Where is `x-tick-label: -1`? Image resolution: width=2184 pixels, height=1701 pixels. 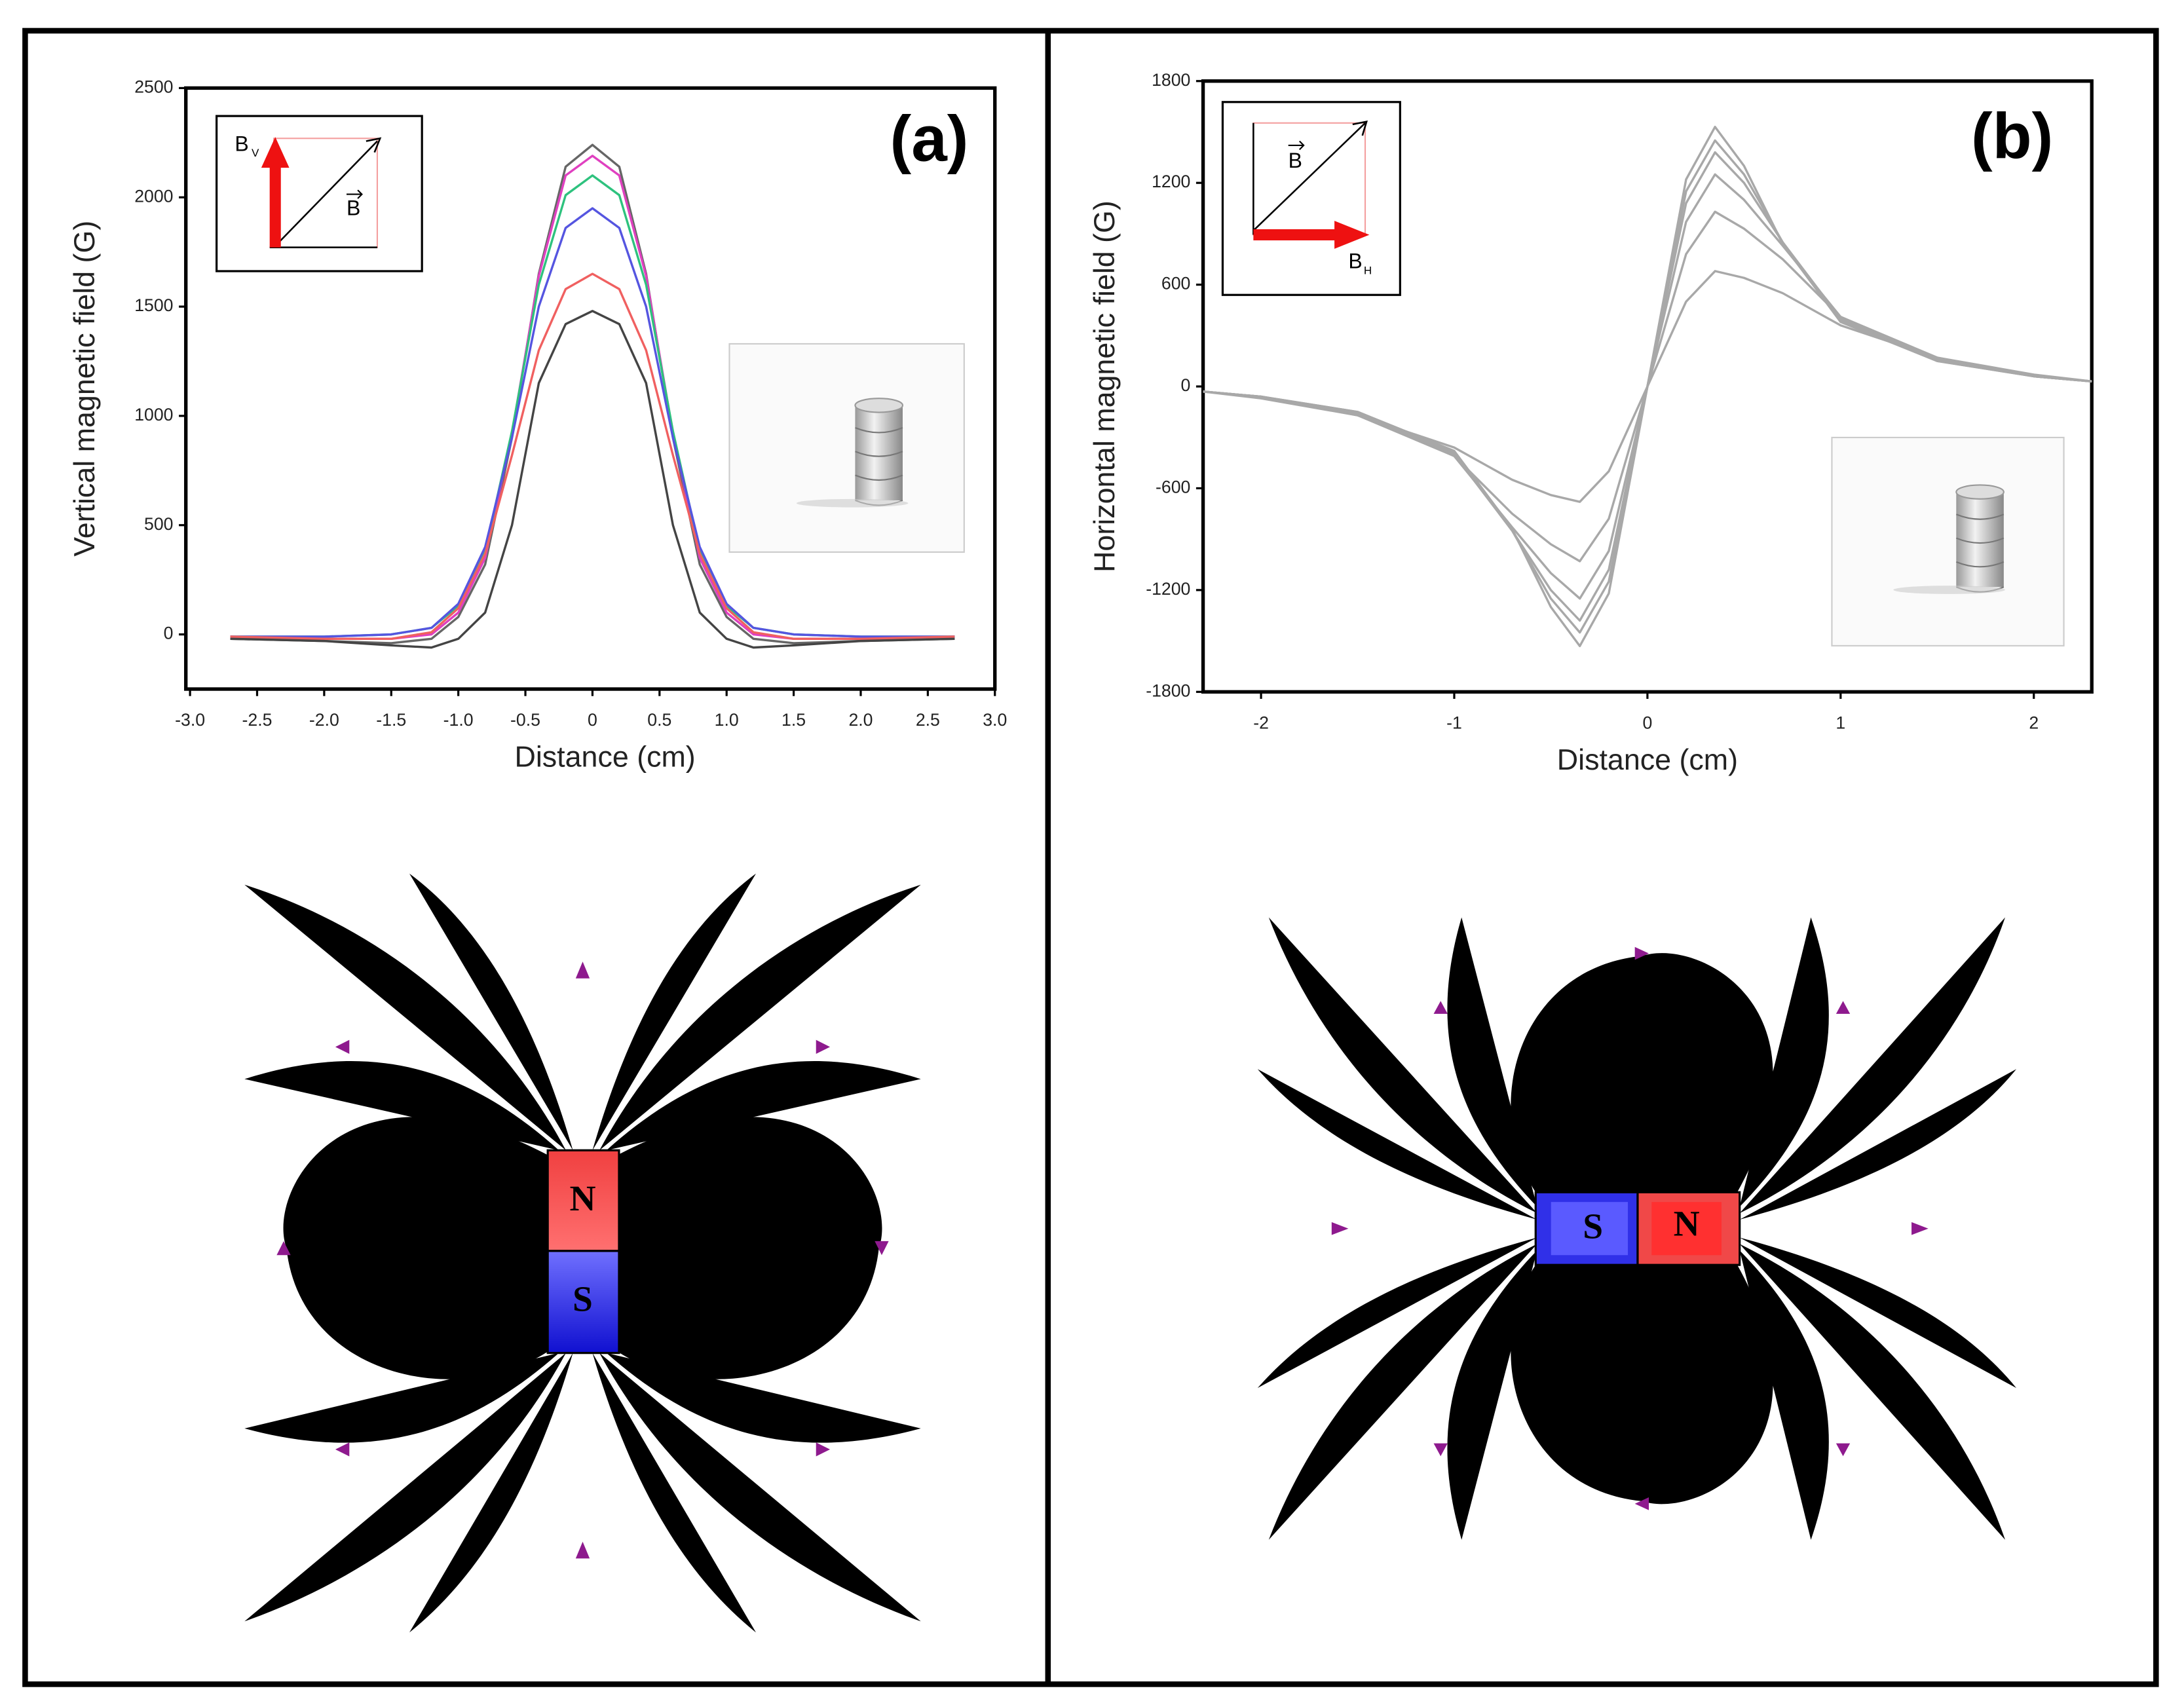
x-tick-label: -1 is located at coordinates (1454, 722).